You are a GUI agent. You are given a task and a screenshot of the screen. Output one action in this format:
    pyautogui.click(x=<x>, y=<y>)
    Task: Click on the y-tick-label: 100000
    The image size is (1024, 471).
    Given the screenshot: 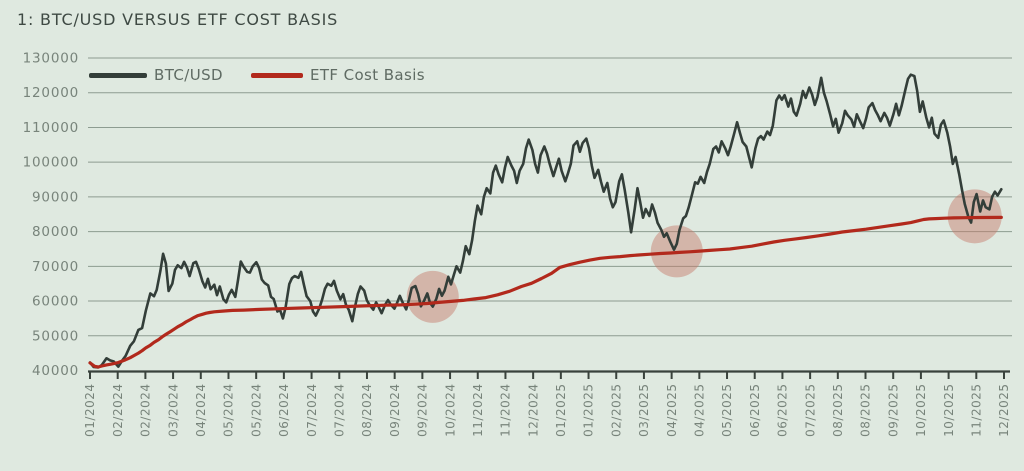 What is the action you would take?
    pyautogui.click(x=51, y=163)
    